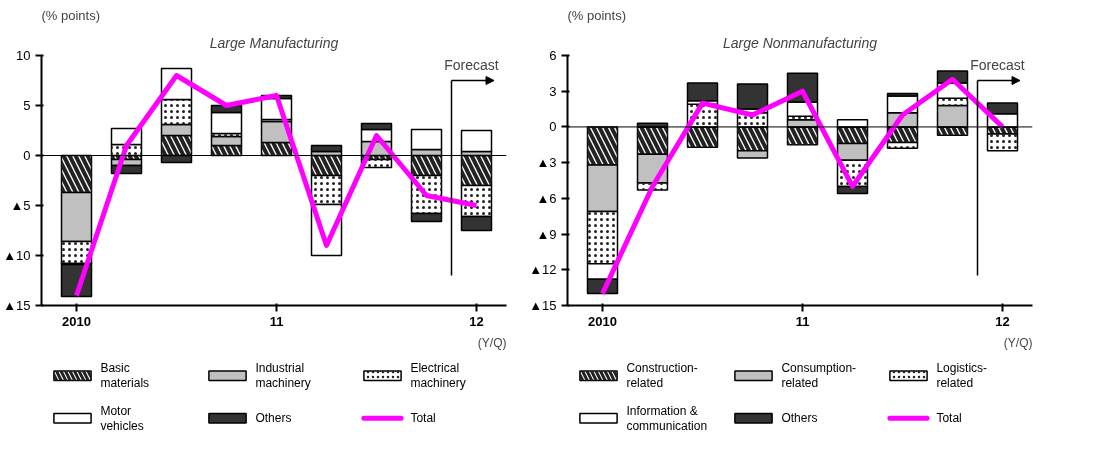 Image resolution: width=1106 pixels, height=473 pixels. Describe the element at coordinates (962, 376) in the screenshot. I see `legend-label: Logistics-related` at that location.